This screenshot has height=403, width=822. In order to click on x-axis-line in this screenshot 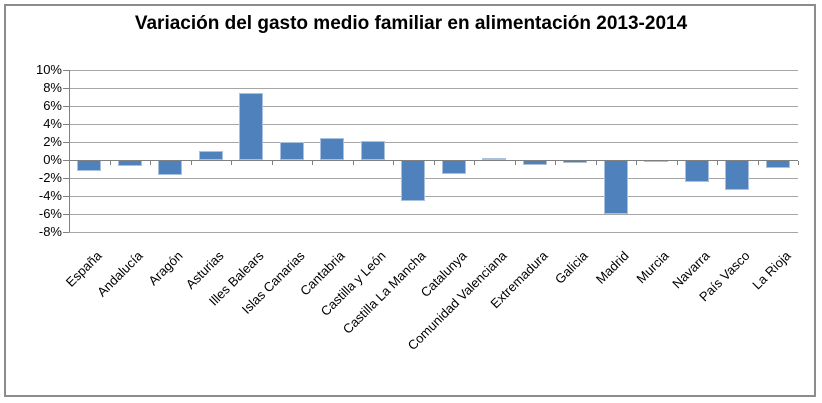, I will do `click(433, 160)`.